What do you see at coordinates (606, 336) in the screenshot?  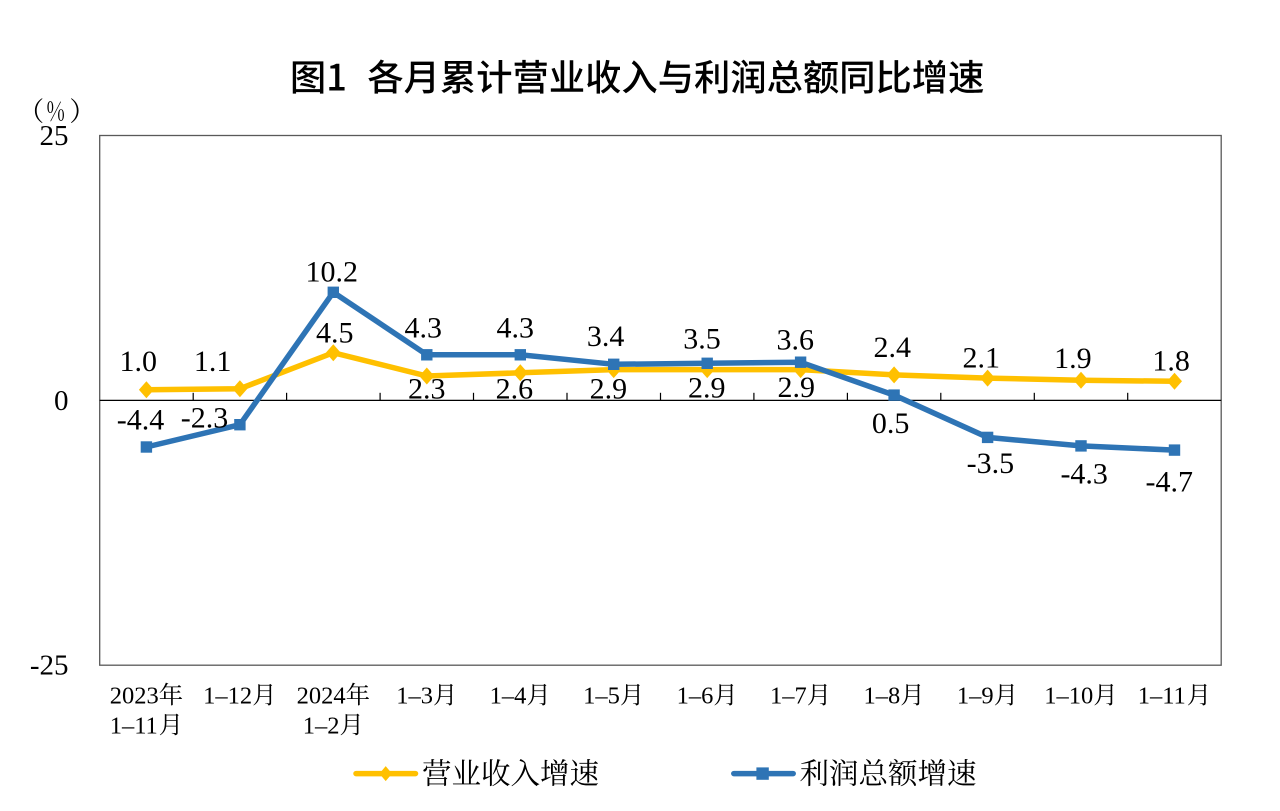 I see `svg-text: 3.4` at bounding box center [606, 336].